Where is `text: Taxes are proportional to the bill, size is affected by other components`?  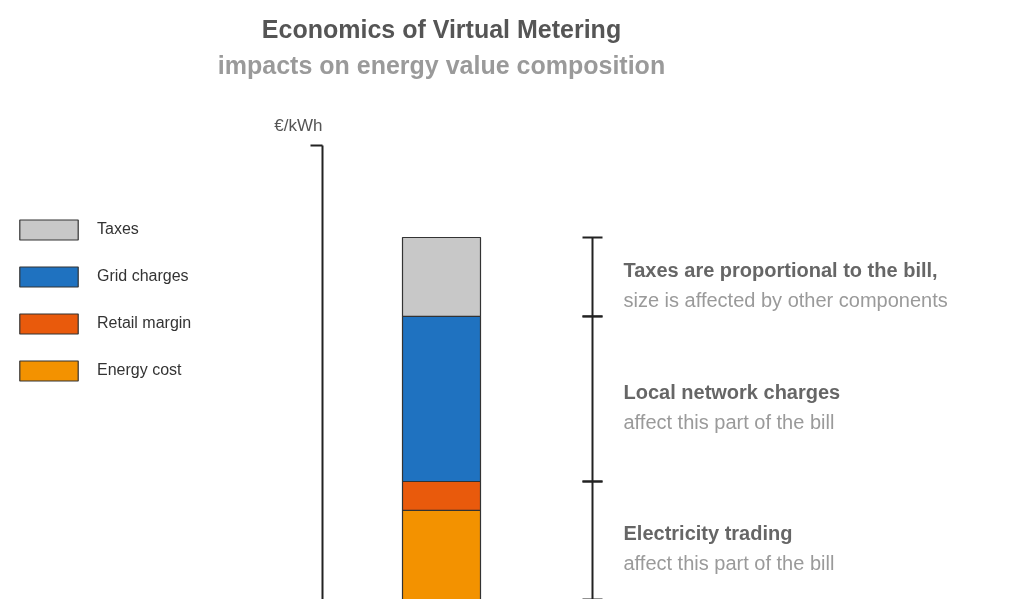
text: Taxes are proportional to the bill, size is affected by other components is located at coordinates (785, 284).